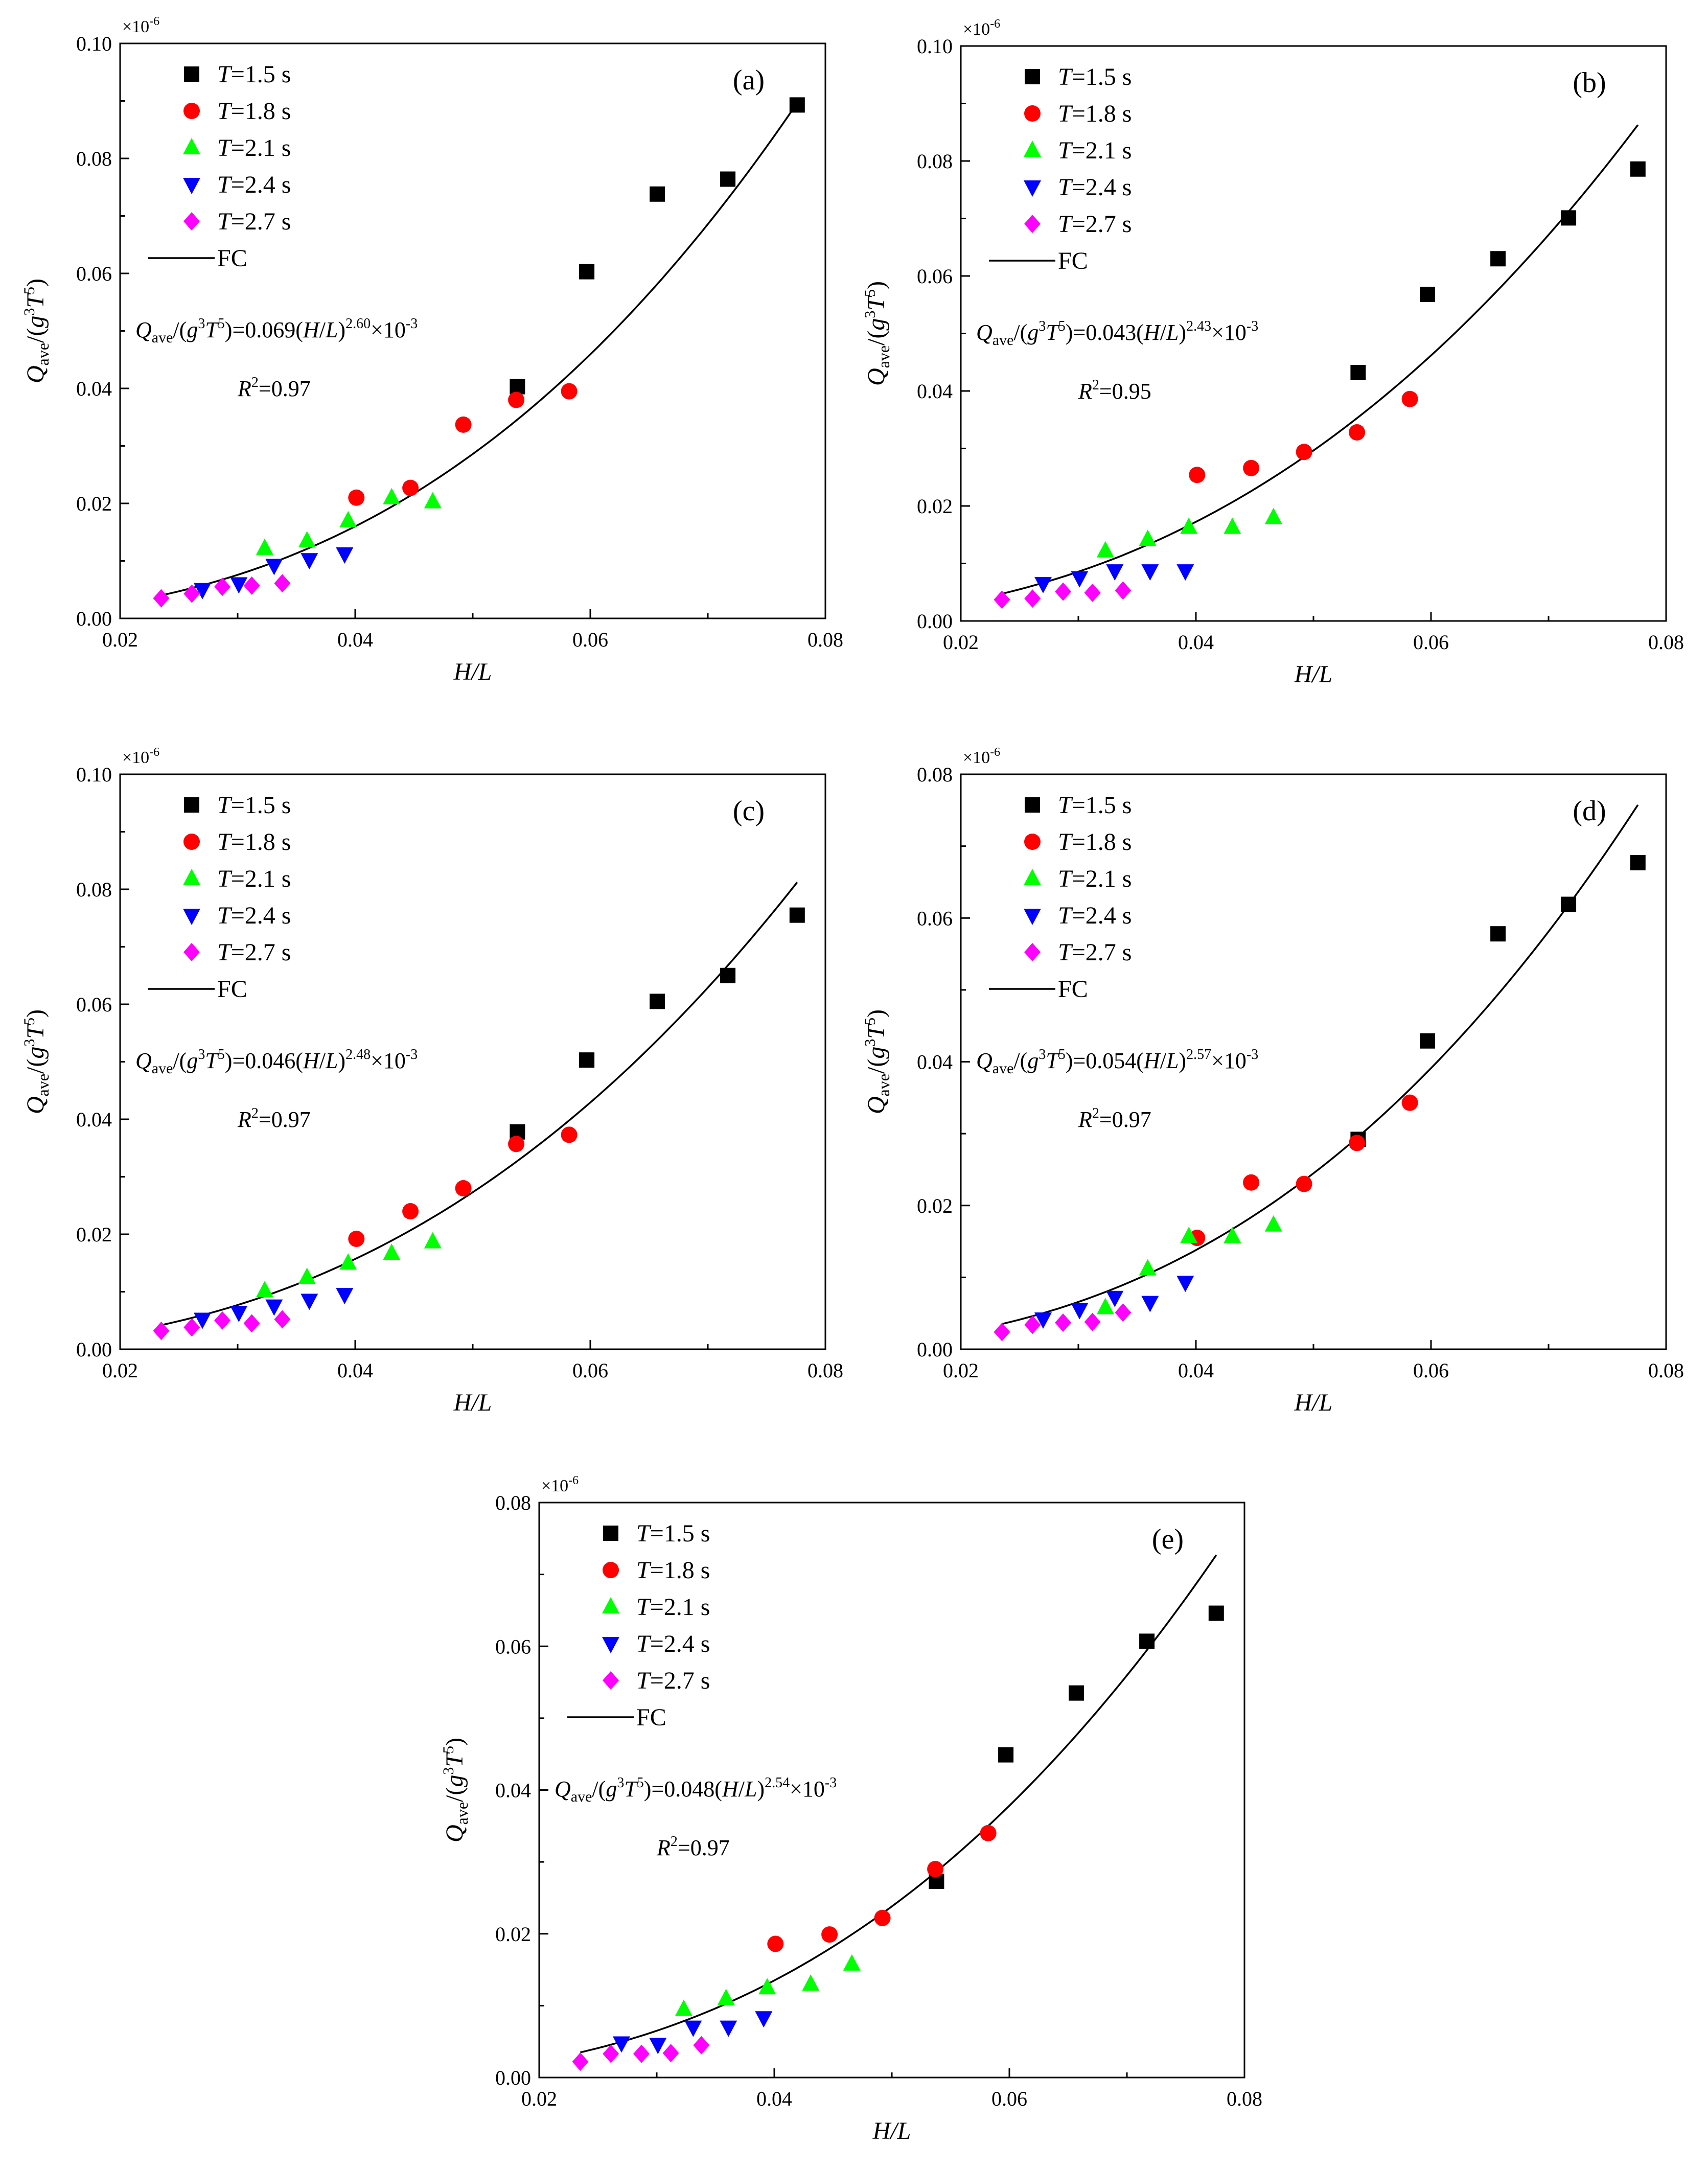 The height and width of the screenshot is (2169, 1708). I want to click on ylabel-close: ), so click(877, 1013).